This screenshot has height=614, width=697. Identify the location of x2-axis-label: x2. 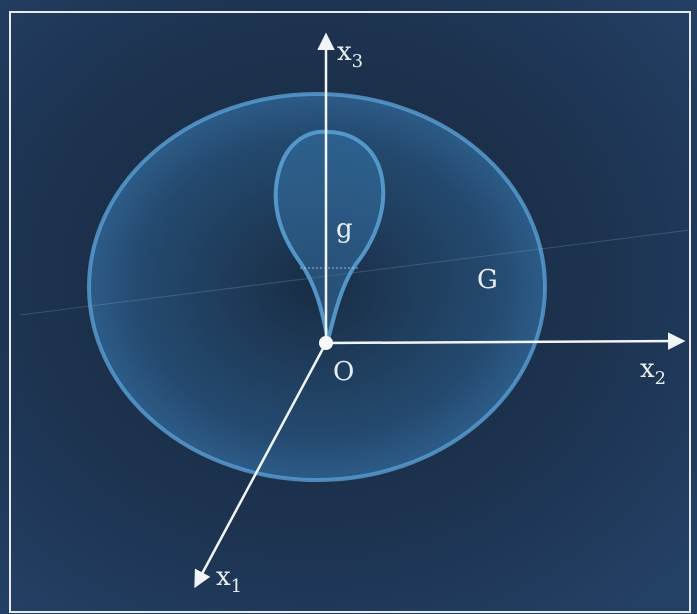
(653, 371).